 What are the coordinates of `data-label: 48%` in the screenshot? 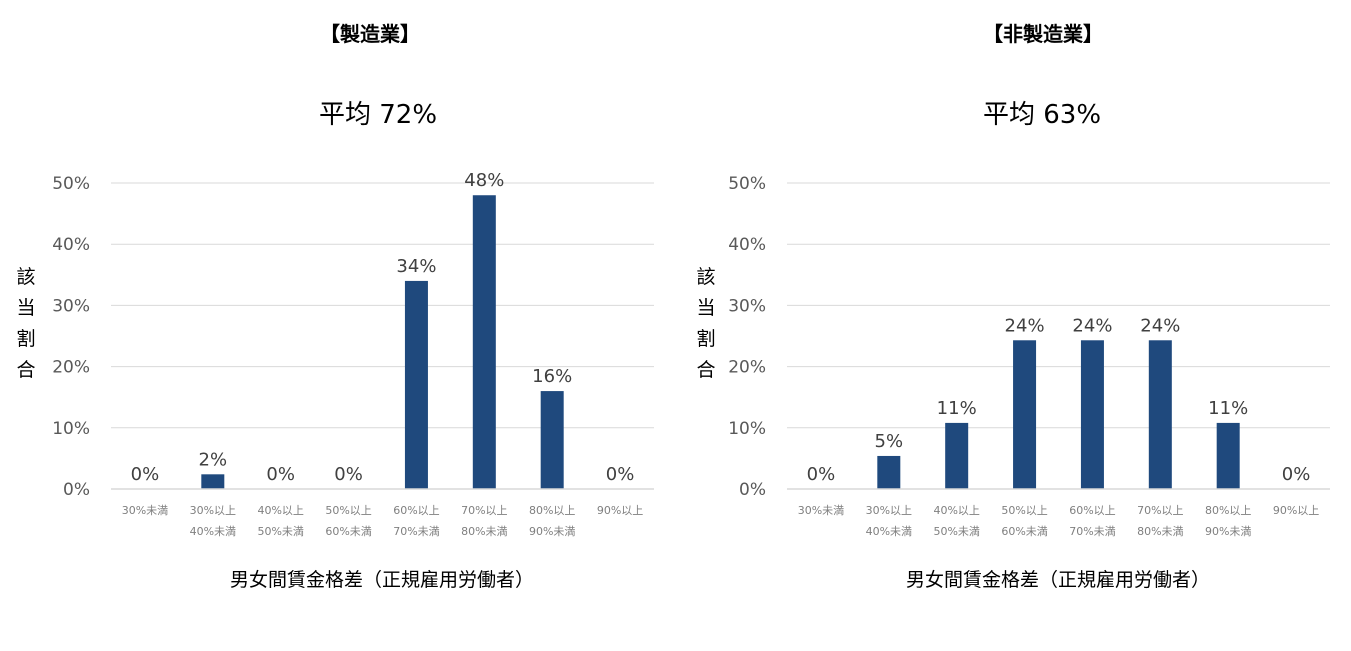 It's located at (484, 180).